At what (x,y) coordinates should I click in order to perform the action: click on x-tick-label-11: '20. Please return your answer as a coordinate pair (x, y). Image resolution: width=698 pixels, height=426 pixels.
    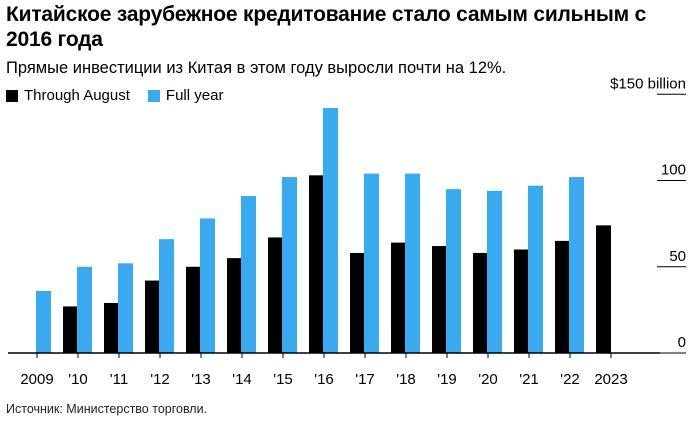
    Looking at the image, I should click on (488, 379).